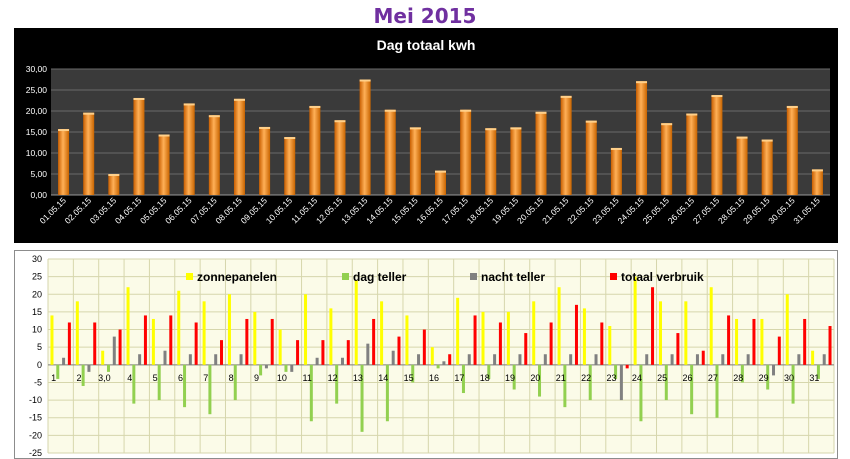 The image size is (850, 459). What do you see at coordinates (307, 378) in the screenshot?
I see `x-tick-label: 11` at bounding box center [307, 378].